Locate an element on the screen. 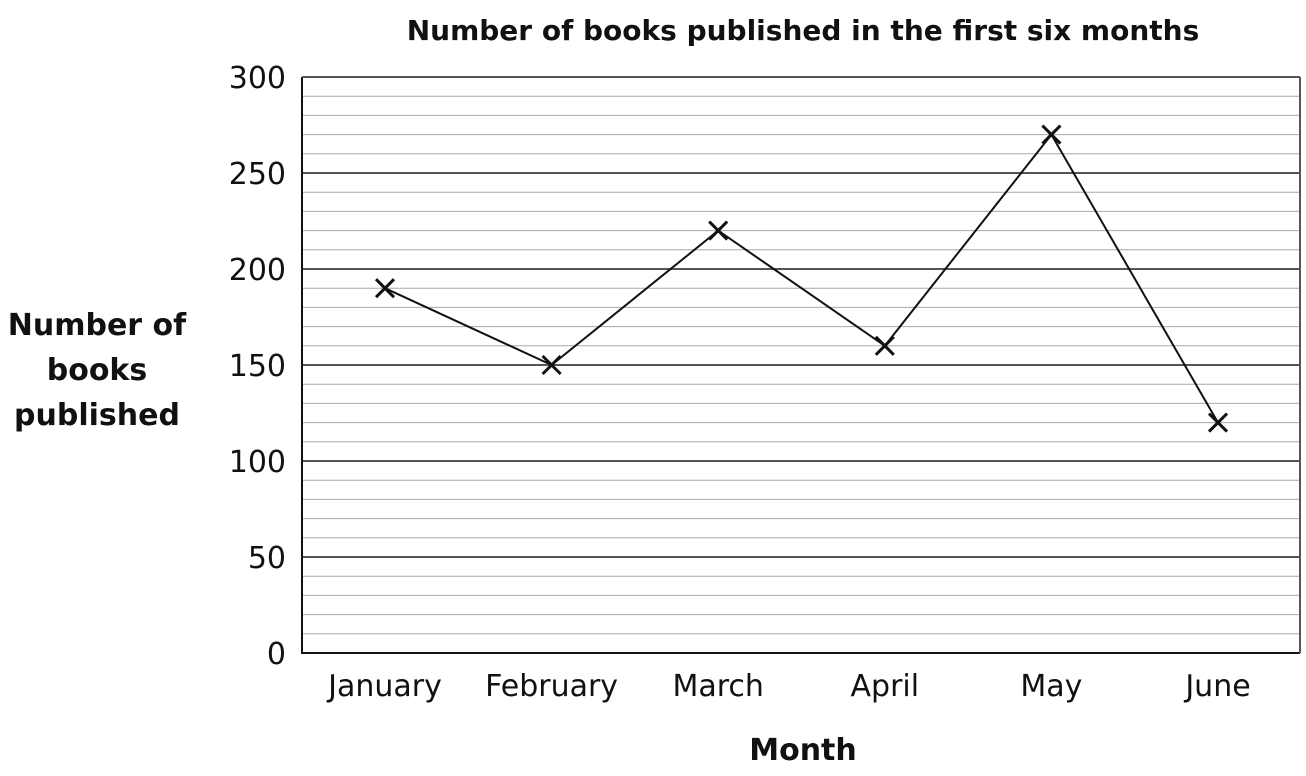 This screenshot has height=776, width=1306. y-tick-labels: 0 50 100 150 200 250 300 is located at coordinates (257, 366).